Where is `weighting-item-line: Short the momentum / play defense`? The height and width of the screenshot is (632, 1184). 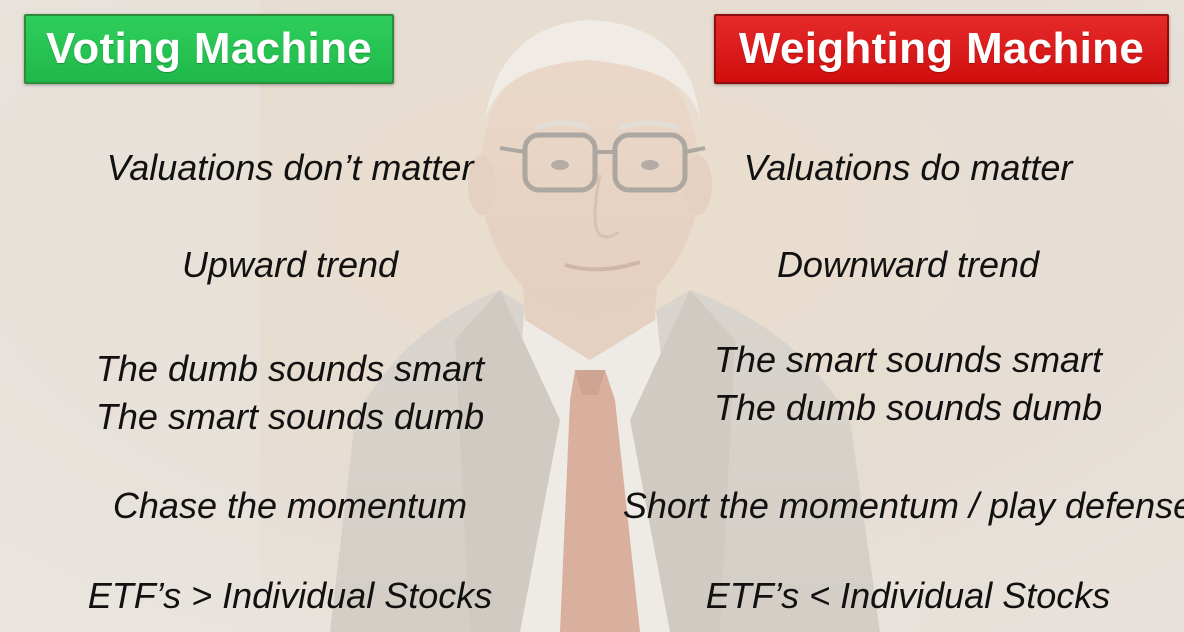
weighting-item-line: Short the momentum / play defense is located at coordinates (903, 505).